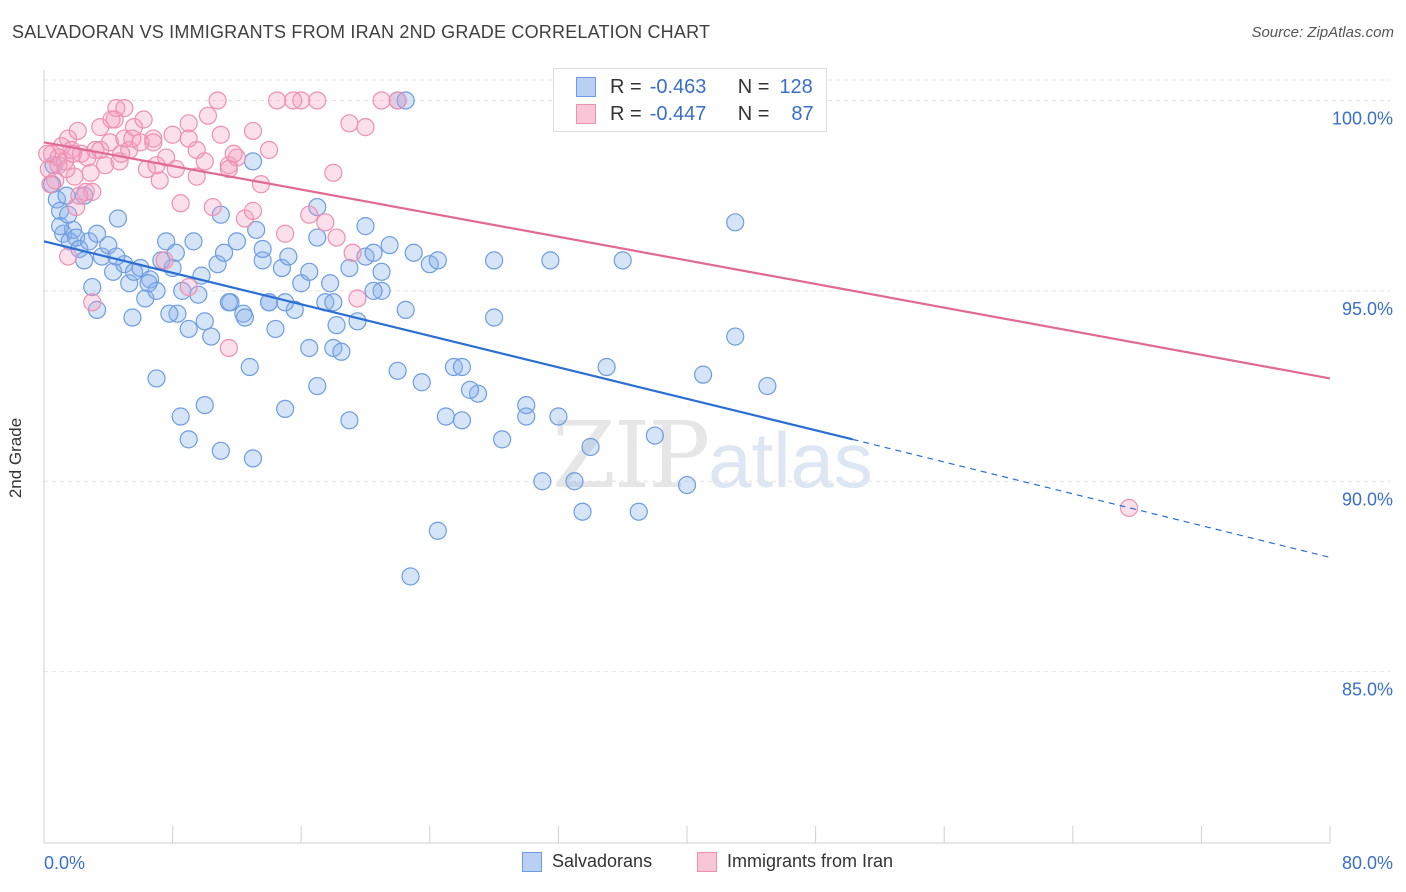  I want to click on watermark: ZIPatlas, so click(712, 455).